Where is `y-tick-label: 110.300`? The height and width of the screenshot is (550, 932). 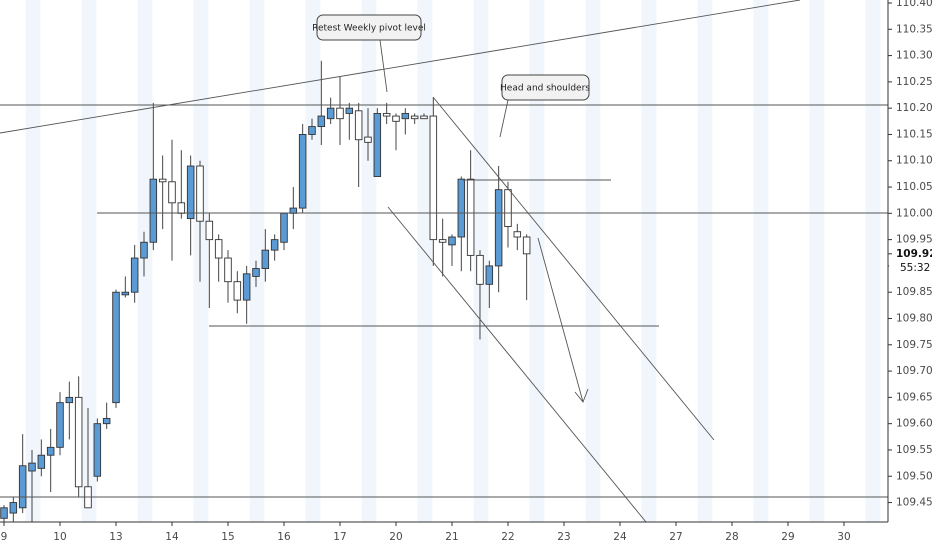 y-tick-label: 110.300 is located at coordinates (914, 56).